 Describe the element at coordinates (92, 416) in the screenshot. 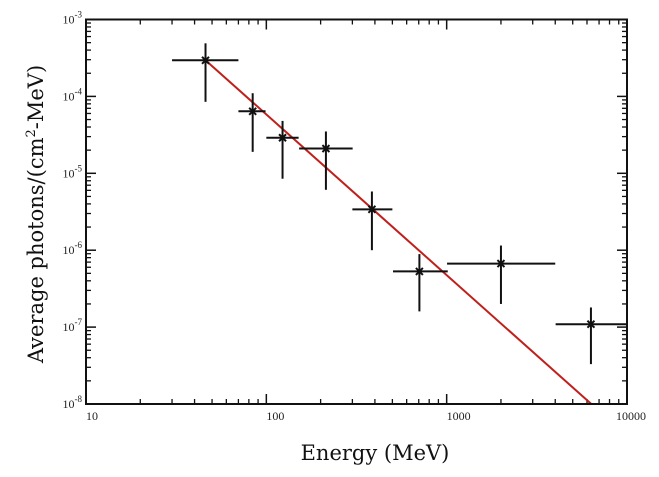

I see `x-tick-label: 10` at that location.